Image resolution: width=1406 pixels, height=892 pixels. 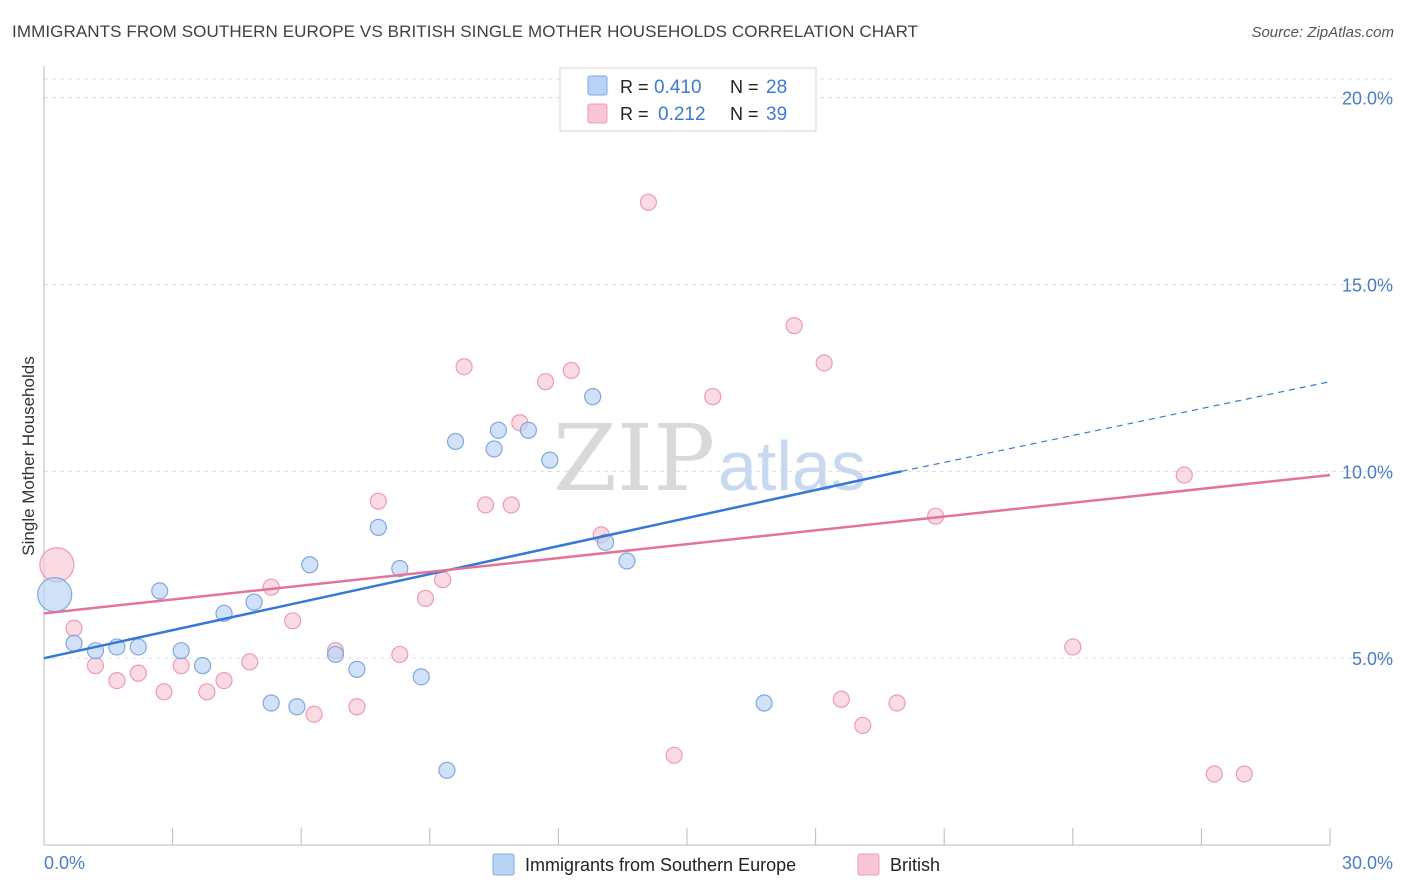 What do you see at coordinates (28, 455) in the screenshot?
I see `y-axis-label: Single Mother Households` at bounding box center [28, 455].